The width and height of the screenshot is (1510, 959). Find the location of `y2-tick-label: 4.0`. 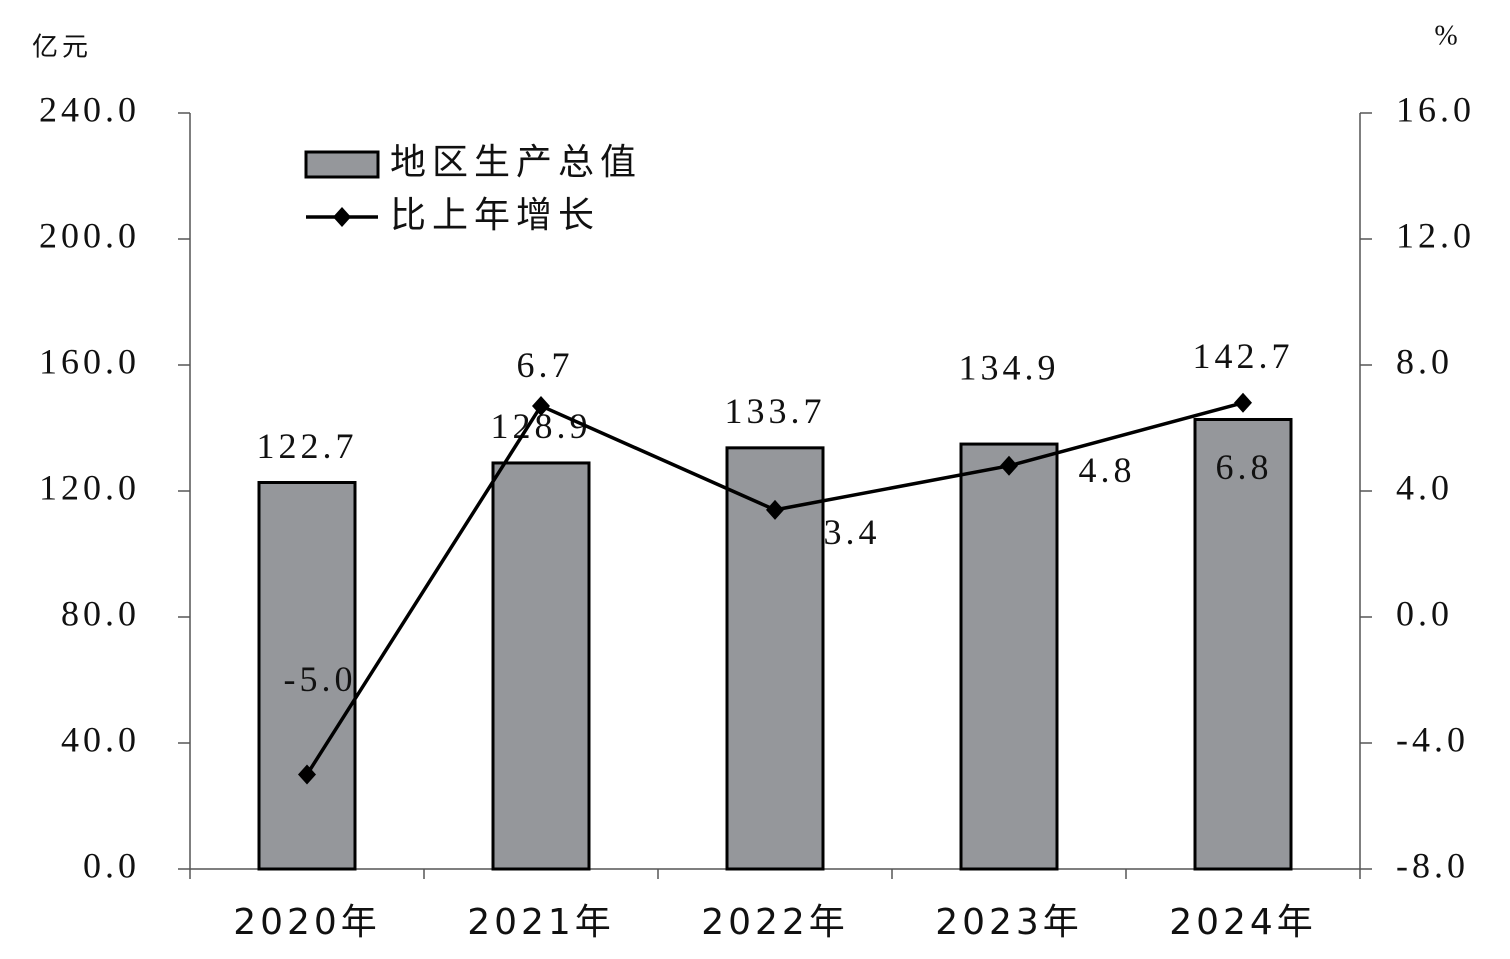

y2-tick-label: 4.0 is located at coordinates (1424, 487).